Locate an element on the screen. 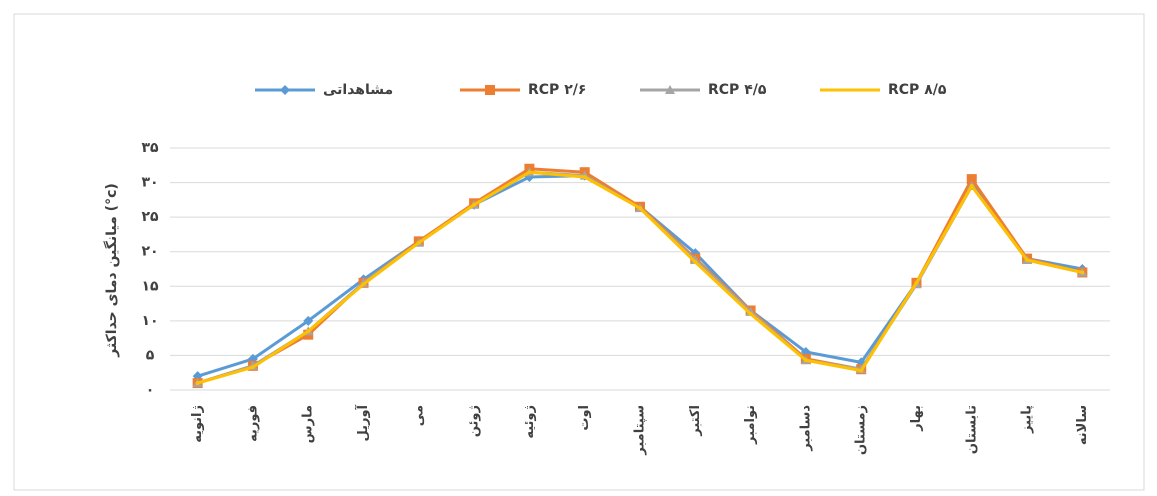 The image size is (1157, 496). x-tick-label: سپتامبر is located at coordinates (640, 430).